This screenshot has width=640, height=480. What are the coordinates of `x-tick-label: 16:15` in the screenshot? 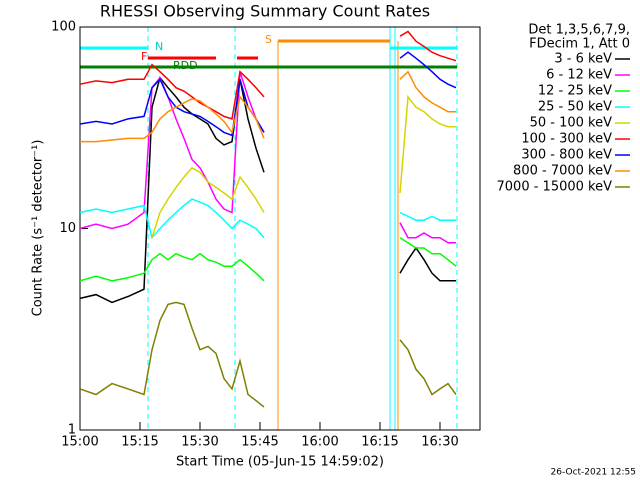 It's located at (379, 442).